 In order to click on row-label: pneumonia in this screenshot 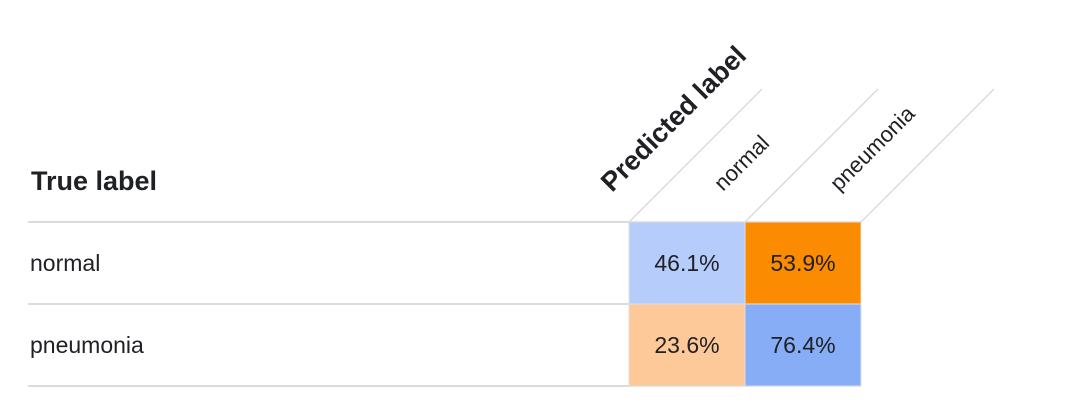, I will do `click(87, 345)`.